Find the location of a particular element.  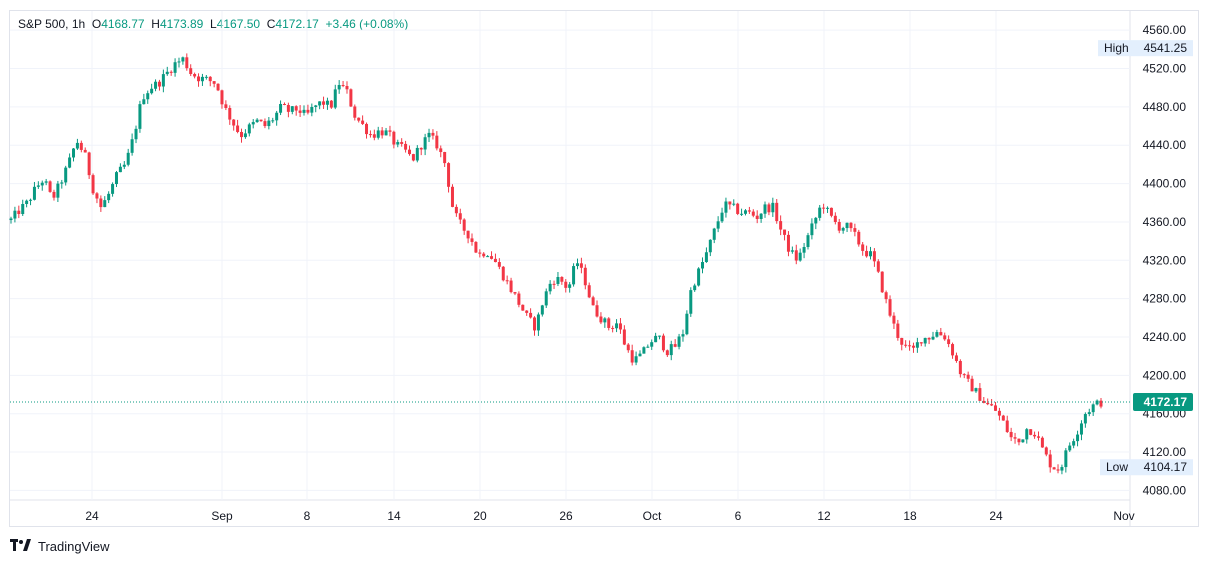

low-marker-value: 4104.17 is located at coordinates (1166, 467).